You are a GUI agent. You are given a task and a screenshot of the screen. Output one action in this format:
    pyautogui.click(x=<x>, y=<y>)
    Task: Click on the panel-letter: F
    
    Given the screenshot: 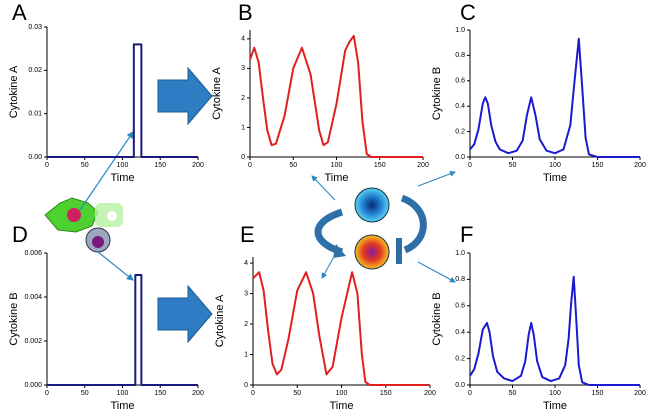 What is the action you would take?
    pyautogui.click(x=466, y=234)
    